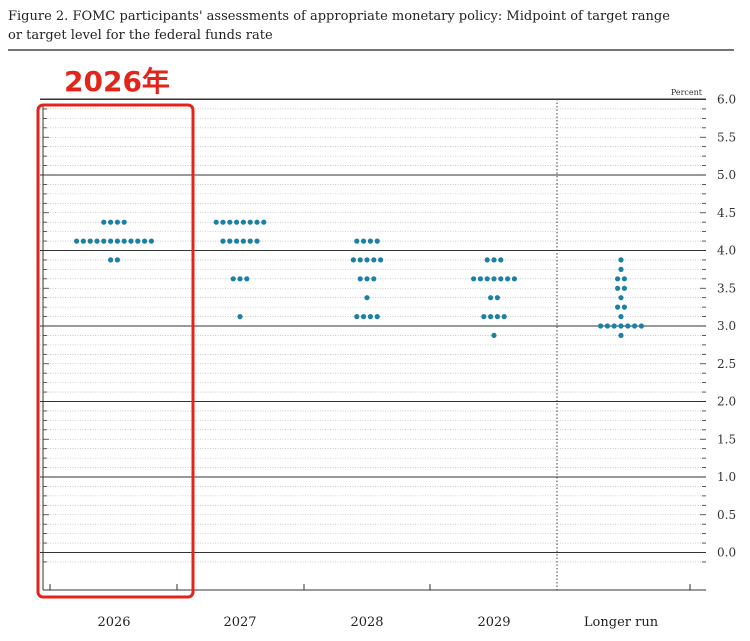 This screenshot has height=641, width=750. I want to click on y-tick-label: 2.0, so click(726, 402).